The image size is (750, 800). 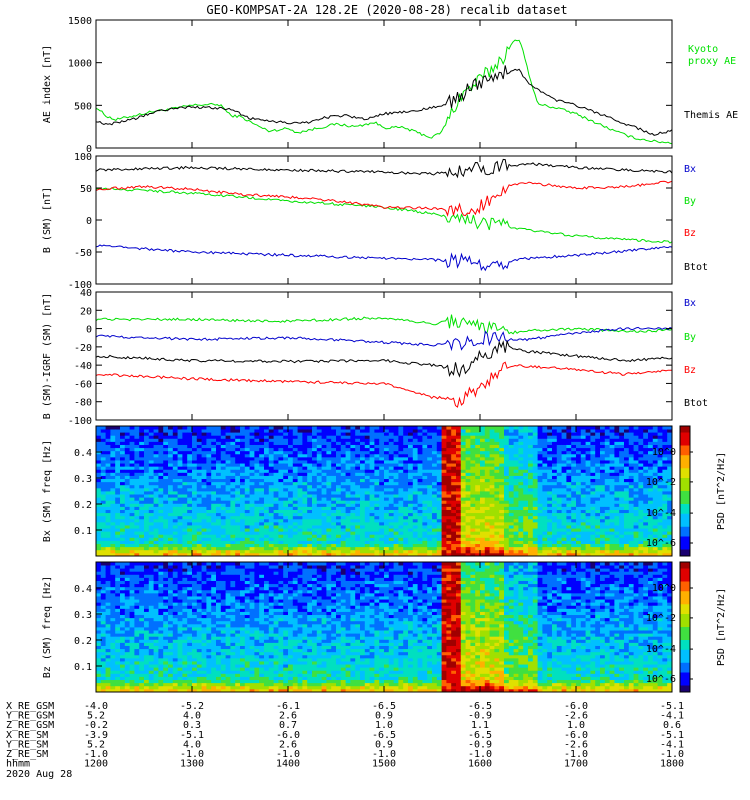 I want to click on y-tick-label: 1500, so click(x=80, y=21).